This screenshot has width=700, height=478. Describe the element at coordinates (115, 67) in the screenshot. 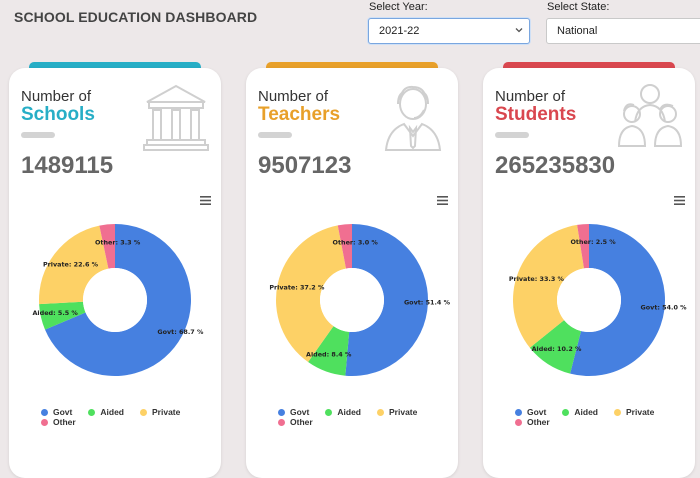

I see `schools-card-tab` at that location.